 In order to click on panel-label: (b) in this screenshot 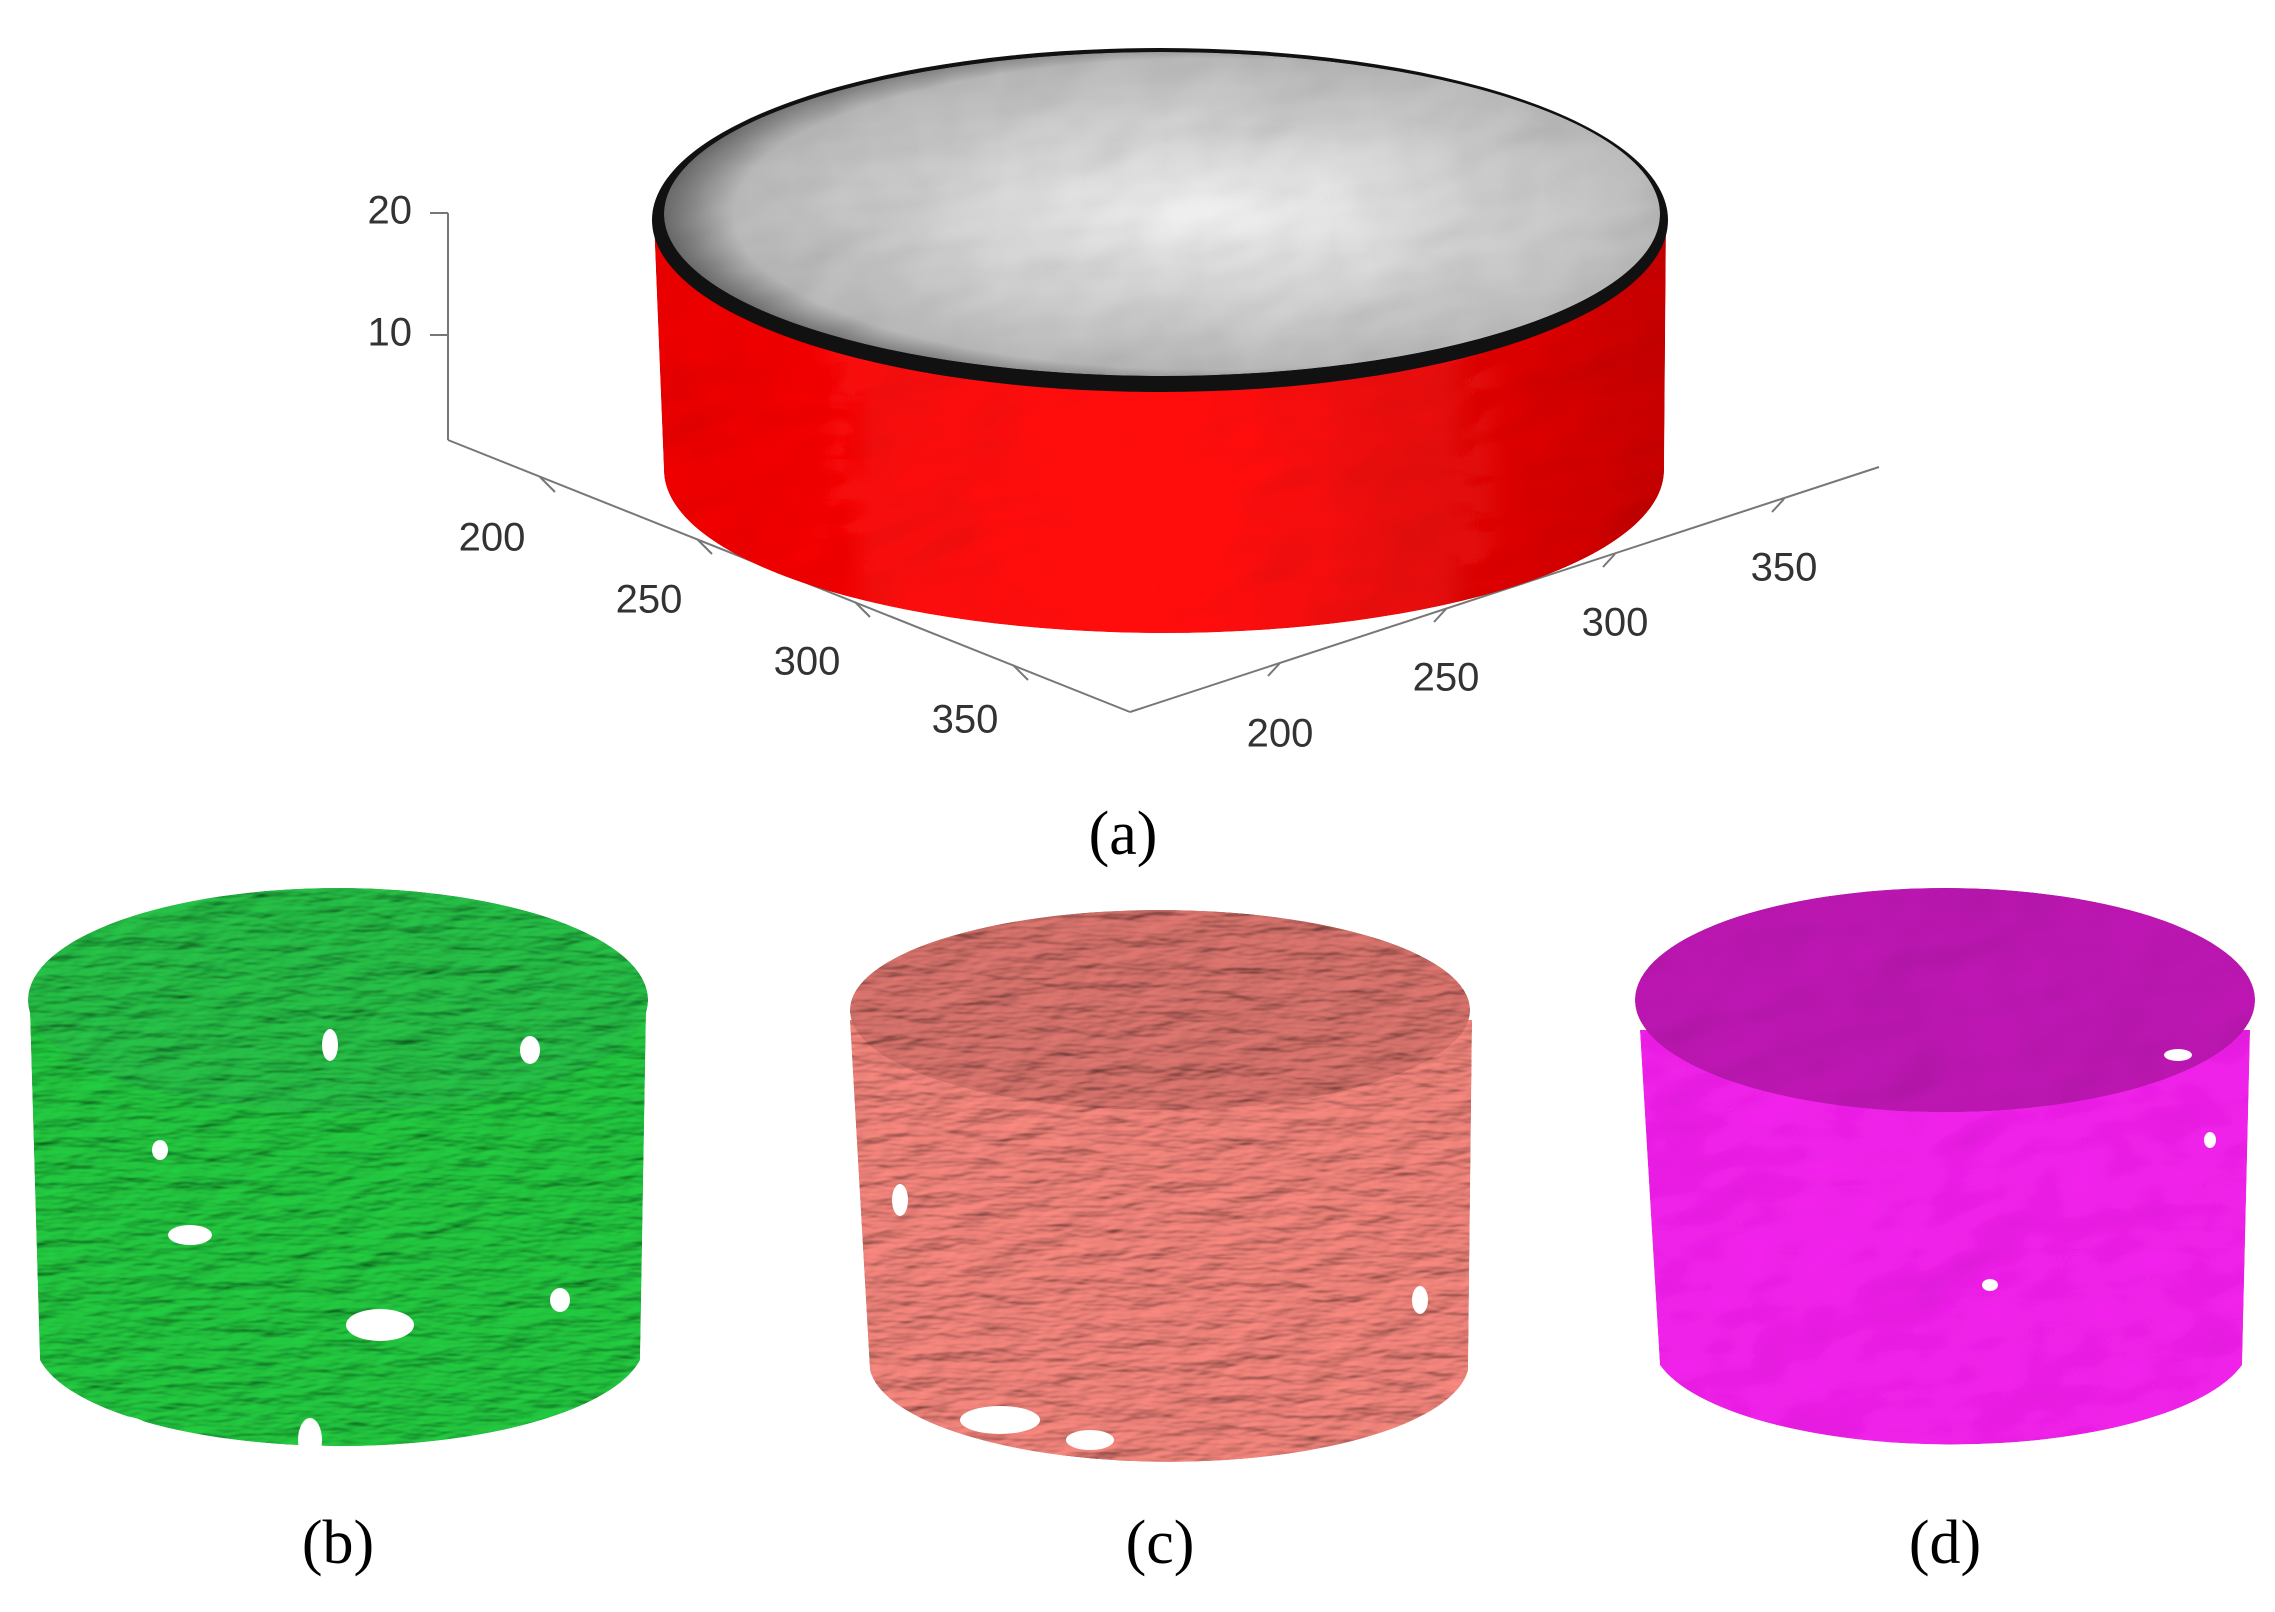, I will do `click(338, 1543)`.